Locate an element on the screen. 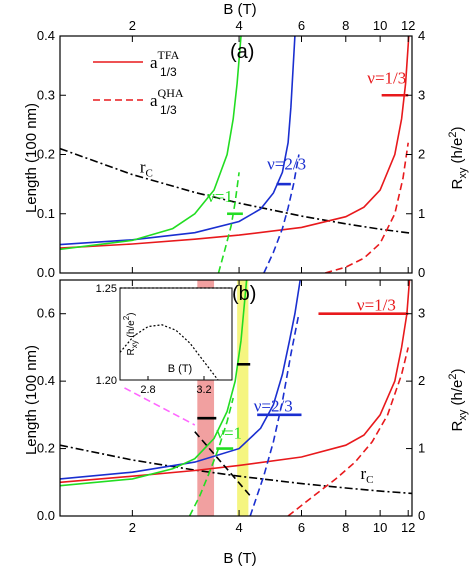  series-guide-black is located at coordinates (222, 464).